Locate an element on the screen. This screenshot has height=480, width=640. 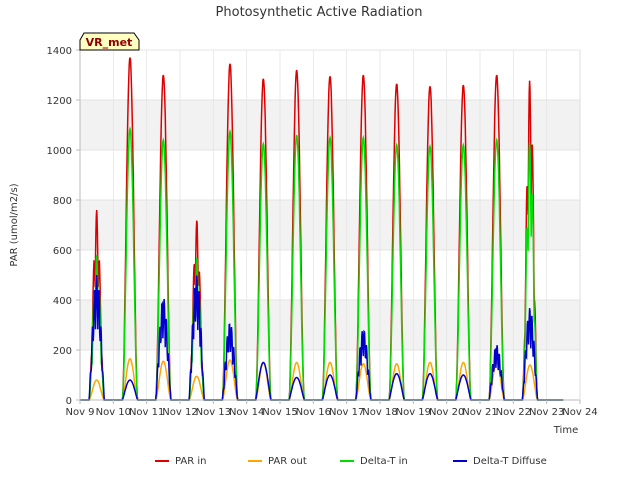
y-axis-label: PAR (umol/m2/s) is located at coordinates (14, 224).